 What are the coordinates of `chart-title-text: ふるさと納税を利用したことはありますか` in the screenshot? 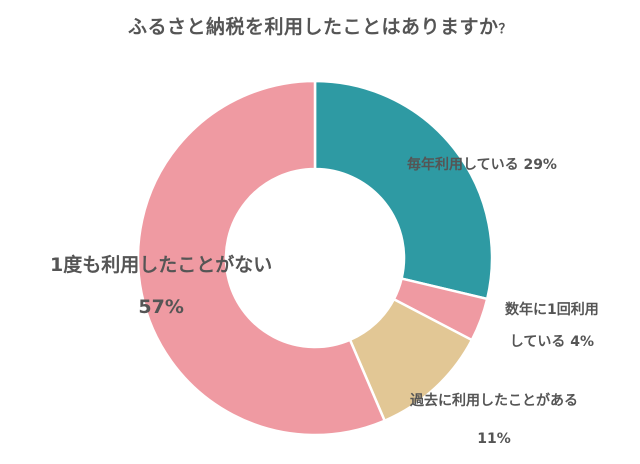 It's located at (313, 27).